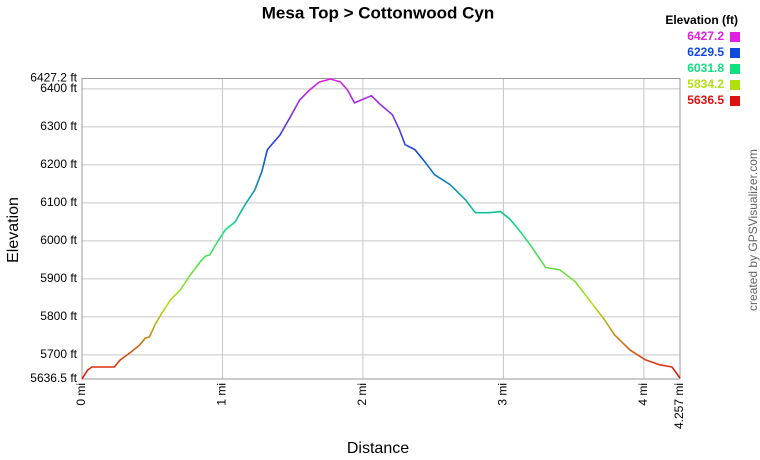  I want to click on y-tick-label: 5800 ft, so click(58, 316).